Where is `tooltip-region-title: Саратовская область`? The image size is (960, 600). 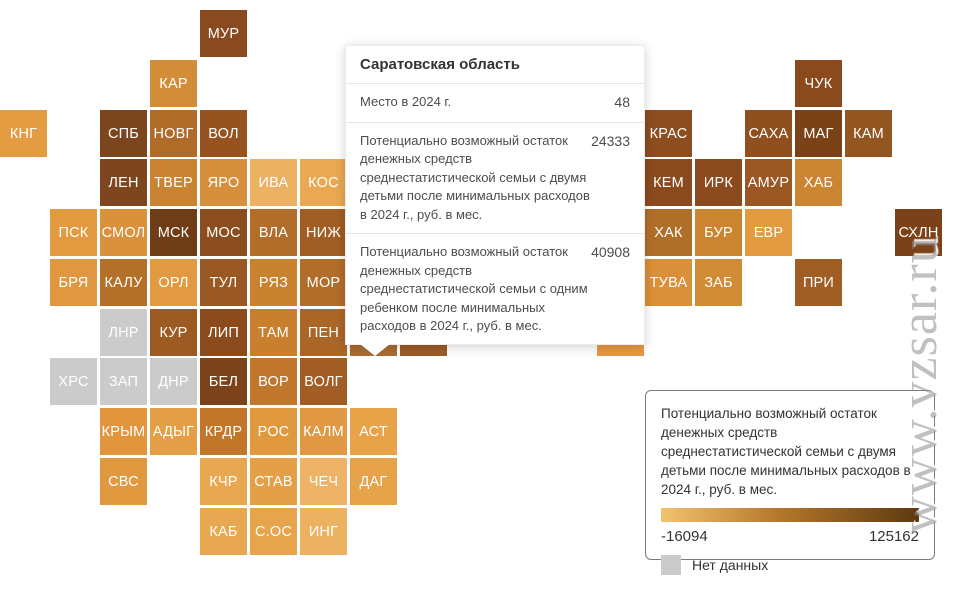 tooltip-region-title: Саратовская область is located at coordinates (440, 64).